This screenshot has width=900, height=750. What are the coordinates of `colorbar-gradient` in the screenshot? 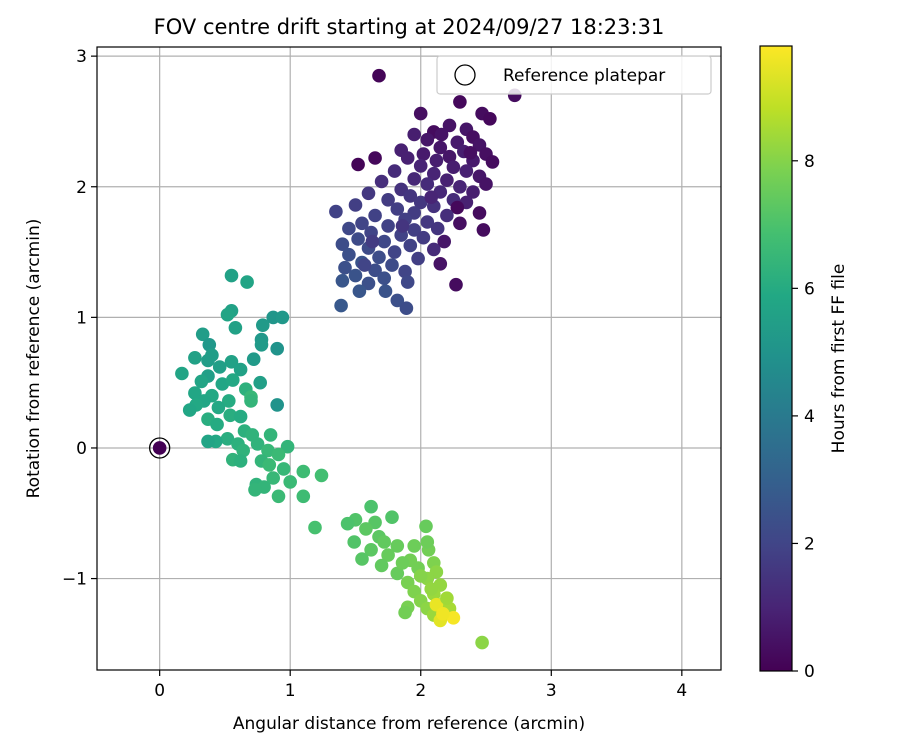 It's located at (776, 358).